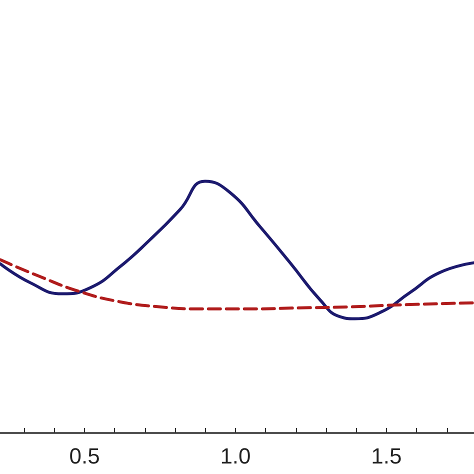 The width and height of the screenshot is (474, 474). I want to click on x-tick-label: 1.0, so click(235, 456).